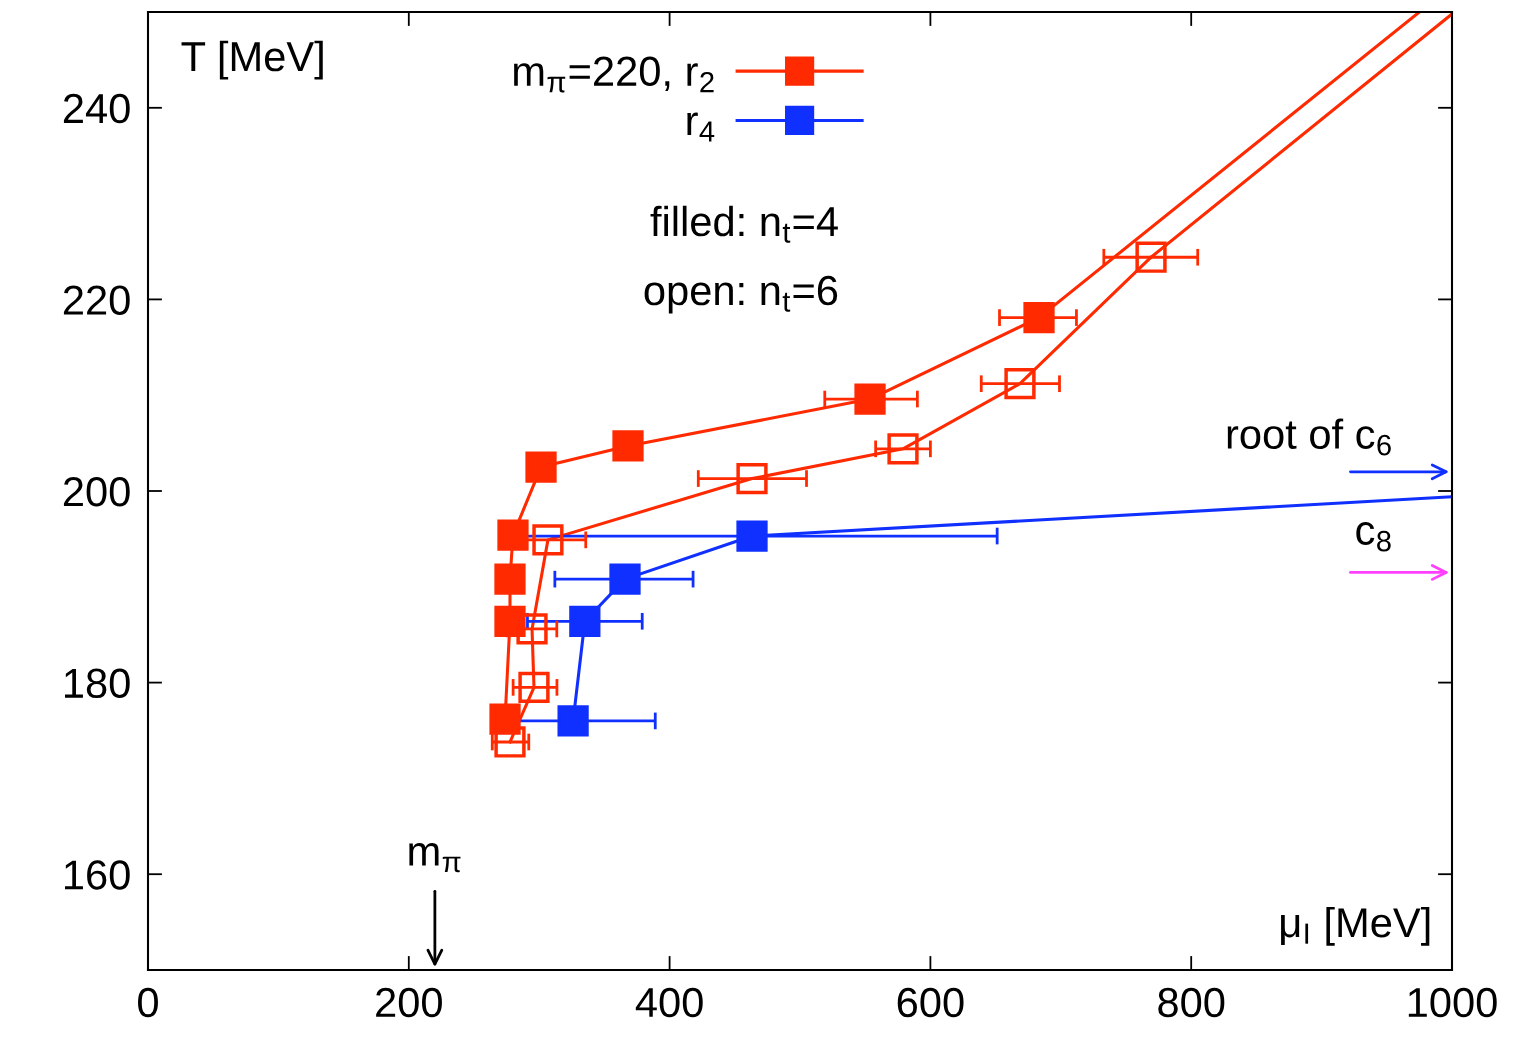 The height and width of the screenshot is (1049, 1531). Describe the element at coordinates (97, 683) in the screenshot. I see `y-tick-label: 180` at that location.